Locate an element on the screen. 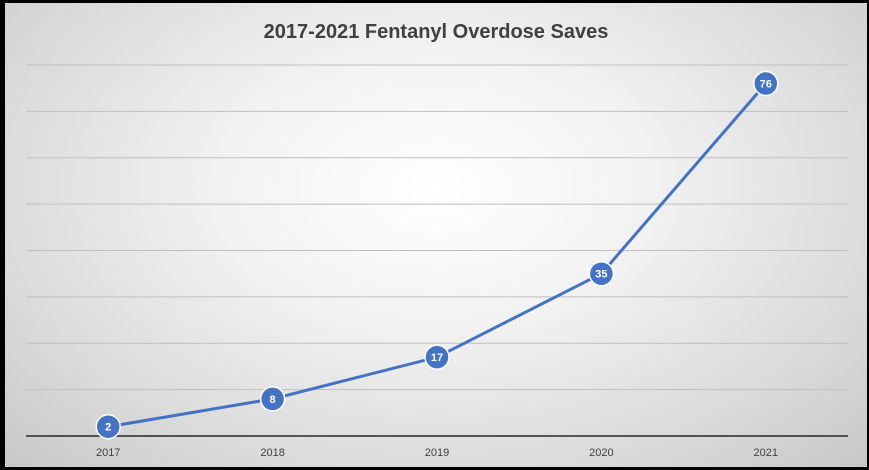 Image resolution: width=869 pixels, height=470 pixels. x-tick-label: 2018 is located at coordinates (272, 453).